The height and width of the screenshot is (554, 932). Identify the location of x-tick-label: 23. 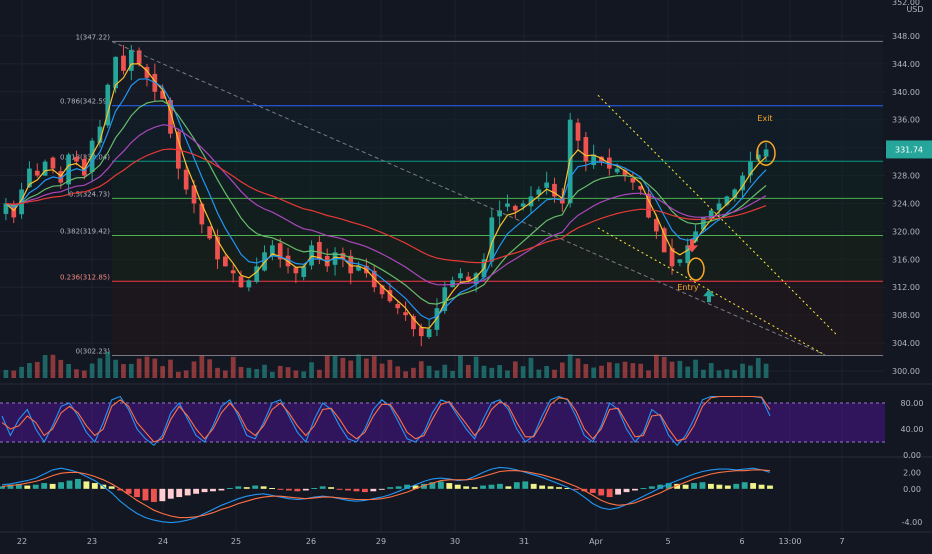
(92, 541).